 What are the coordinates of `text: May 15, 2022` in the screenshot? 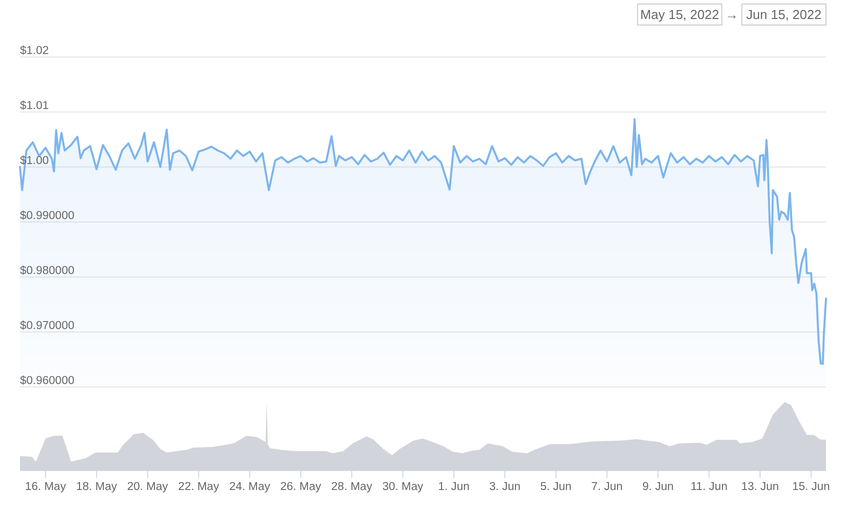 It's located at (680, 14).